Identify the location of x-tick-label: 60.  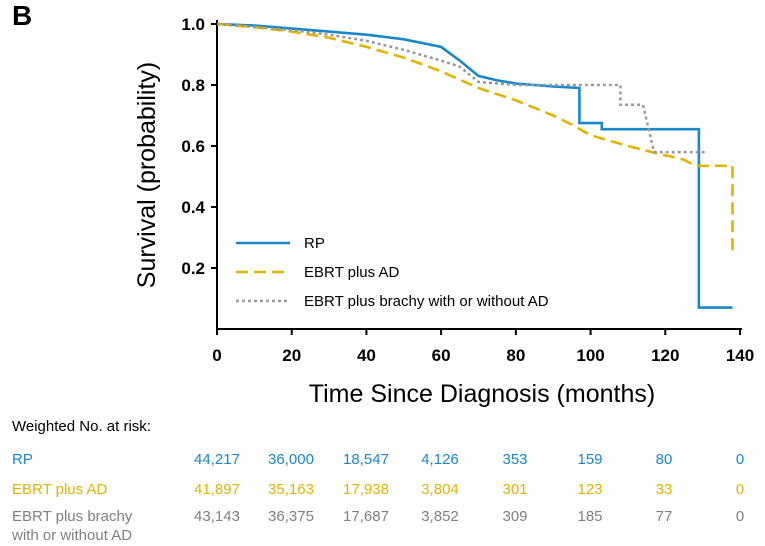
(441, 355).